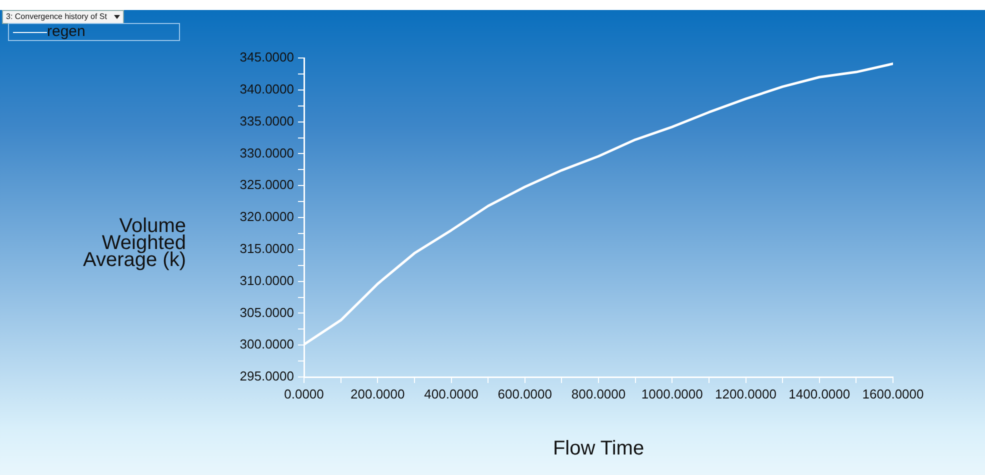 This screenshot has width=985, height=475. Describe the element at coordinates (66, 31) in the screenshot. I see `legend-label: regen` at that location.